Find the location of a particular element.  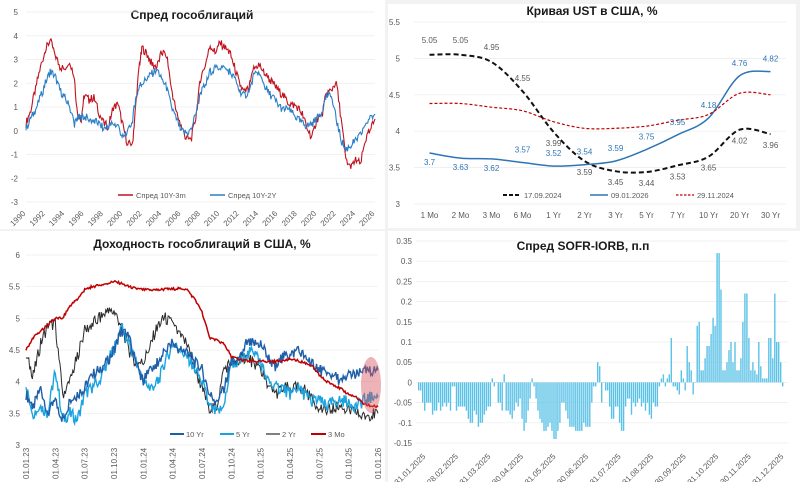

y-tick-label: 3.5 is located at coordinates (15, 413).